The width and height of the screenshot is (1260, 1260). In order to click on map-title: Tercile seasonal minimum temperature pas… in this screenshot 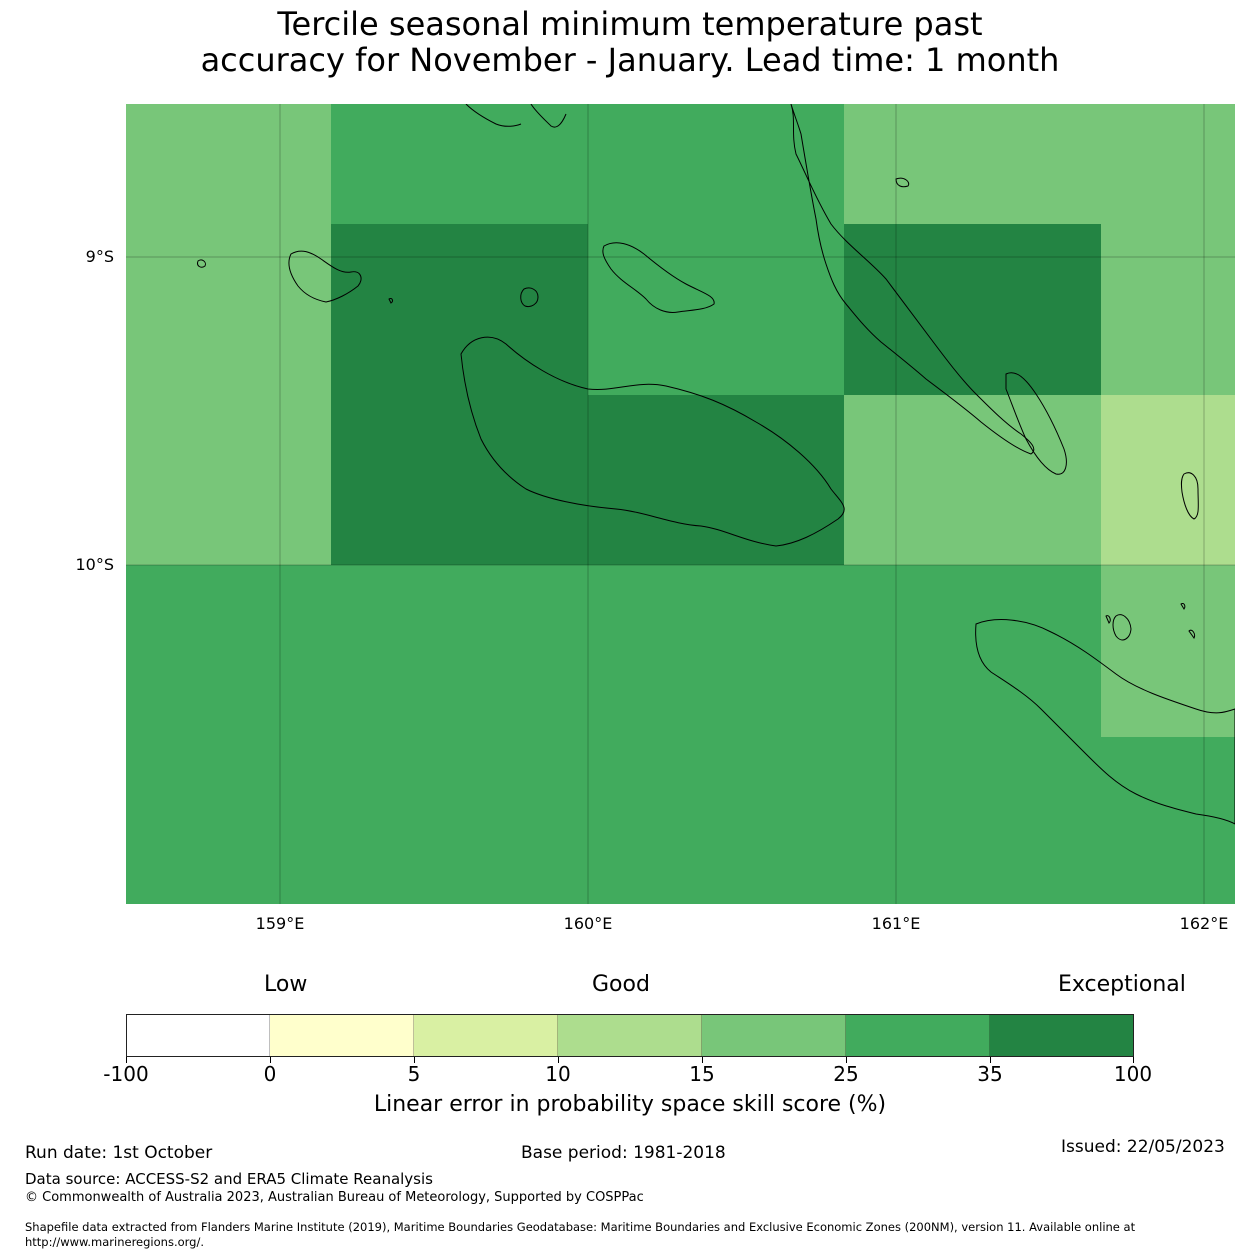, I will do `click(630, 42)`.